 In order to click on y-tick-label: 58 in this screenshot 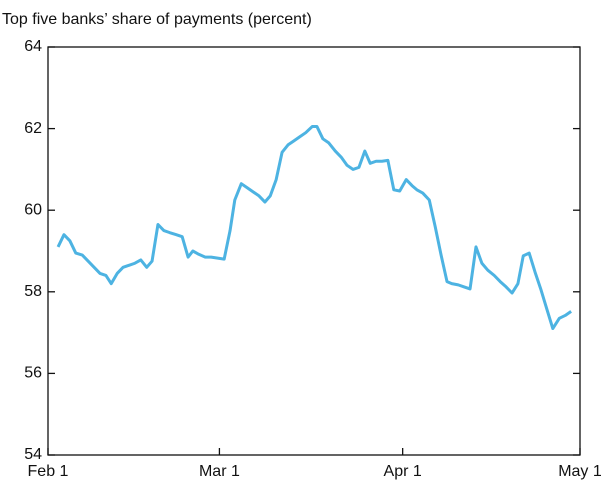, I will do `click(33, 291)`.